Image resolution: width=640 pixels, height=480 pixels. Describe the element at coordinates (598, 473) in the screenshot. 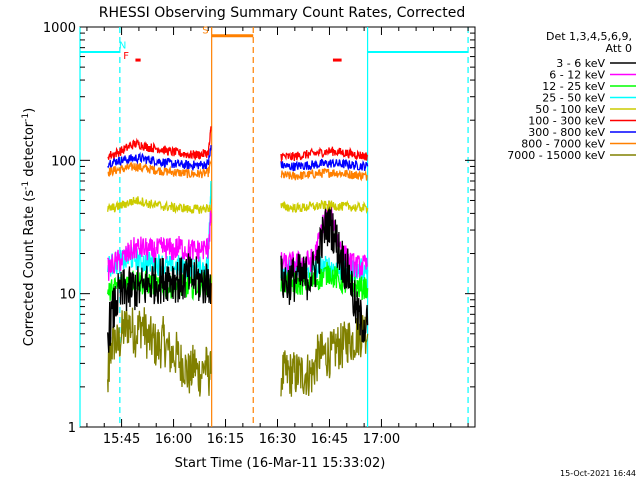

I see `footer-timestamp: 15-Oct-2021 16:44` at that location.